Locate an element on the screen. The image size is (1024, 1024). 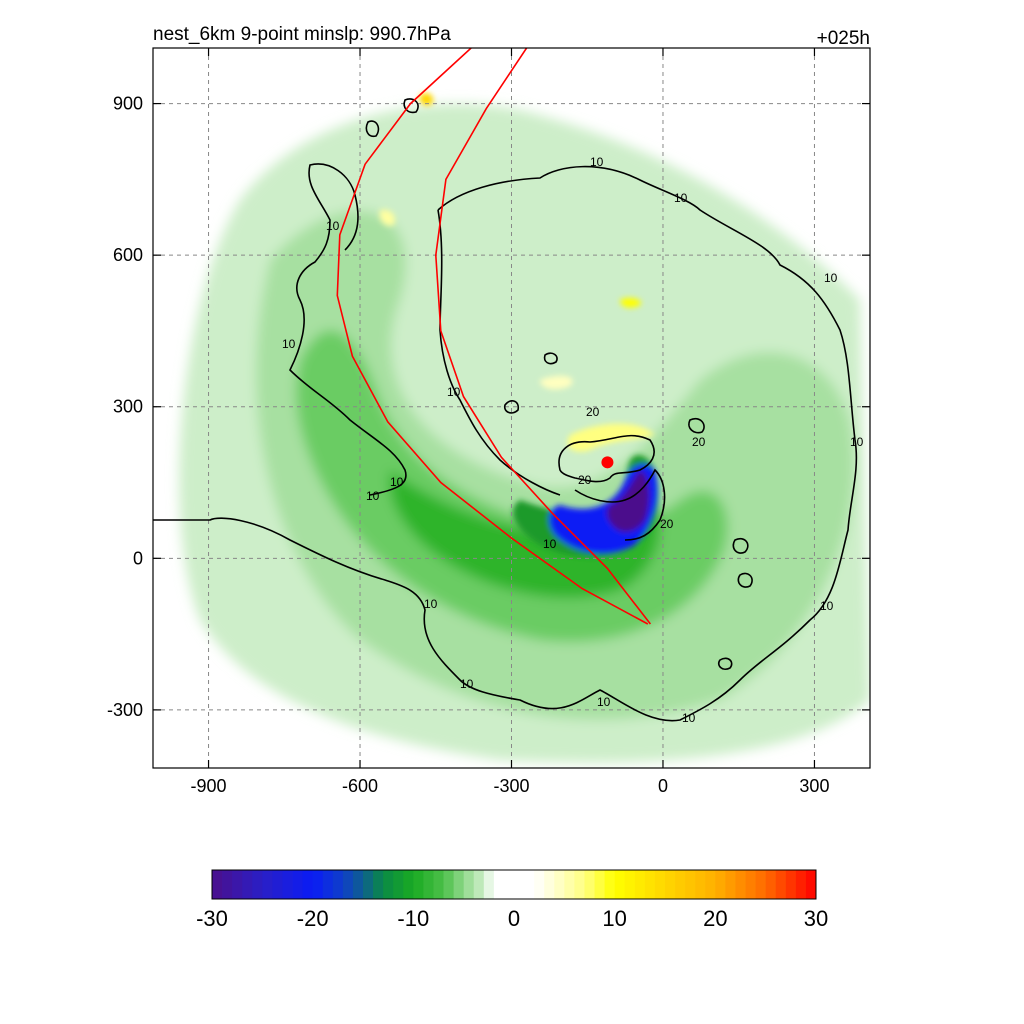
contour-20-band is located at coordinates (620, 504).